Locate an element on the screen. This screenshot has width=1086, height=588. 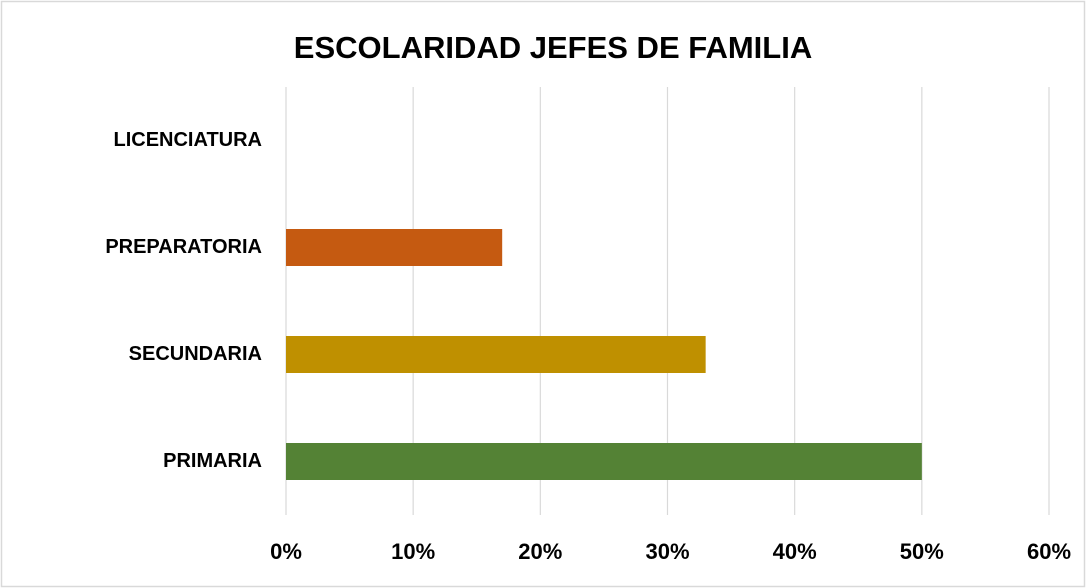
x-tick-label: 30% is located at coordinates (667, 551).